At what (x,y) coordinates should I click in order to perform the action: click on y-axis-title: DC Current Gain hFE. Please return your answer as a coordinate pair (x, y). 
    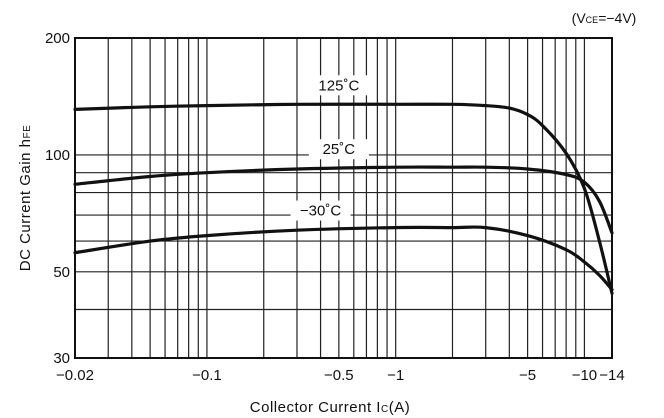
    Looking at the image, I should click on (25, 198).